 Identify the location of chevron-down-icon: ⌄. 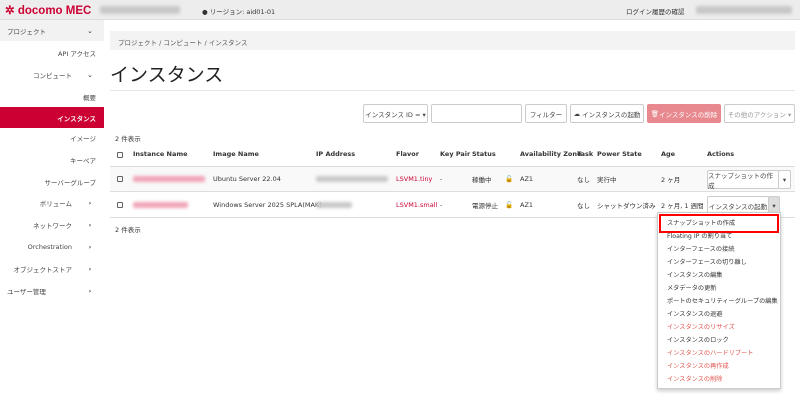
(90, 74).